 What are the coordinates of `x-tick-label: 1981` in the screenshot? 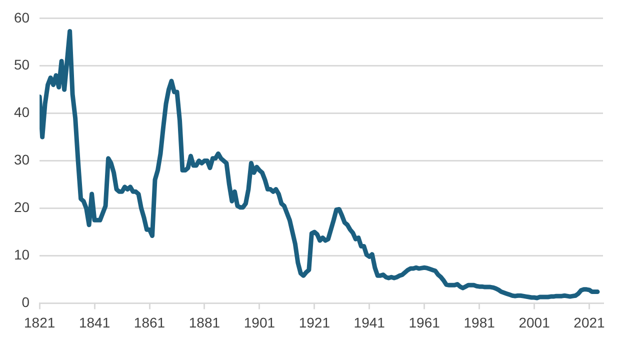 It's located at (480, 322).